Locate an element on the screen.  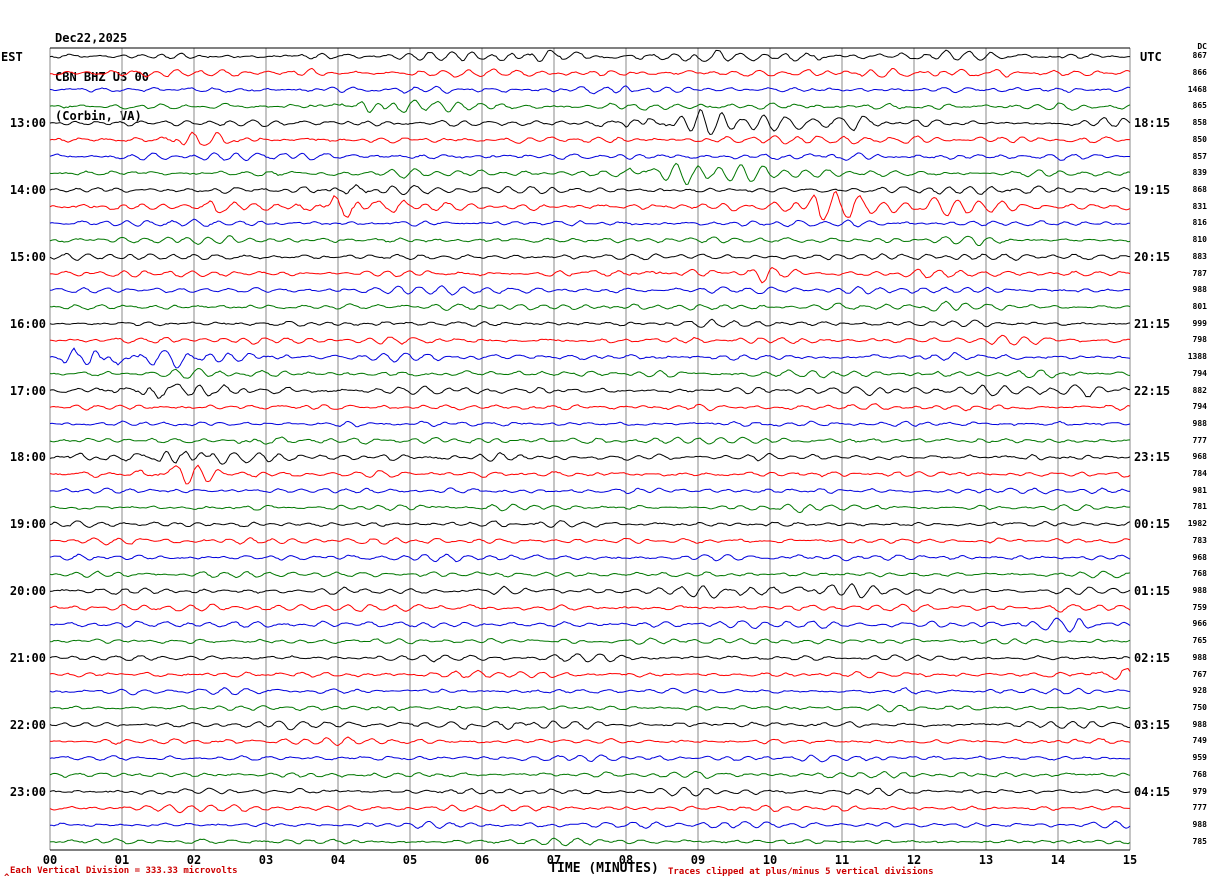
left-hour-label: 18:00 is located at coordinates (27, 457).